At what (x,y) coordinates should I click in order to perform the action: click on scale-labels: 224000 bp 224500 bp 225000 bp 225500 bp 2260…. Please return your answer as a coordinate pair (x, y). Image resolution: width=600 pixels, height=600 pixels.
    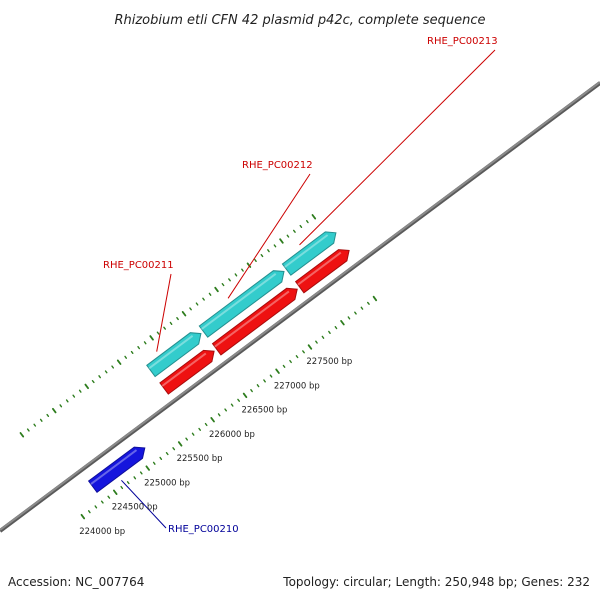
    Looking at the image, I should click on (215, 447).